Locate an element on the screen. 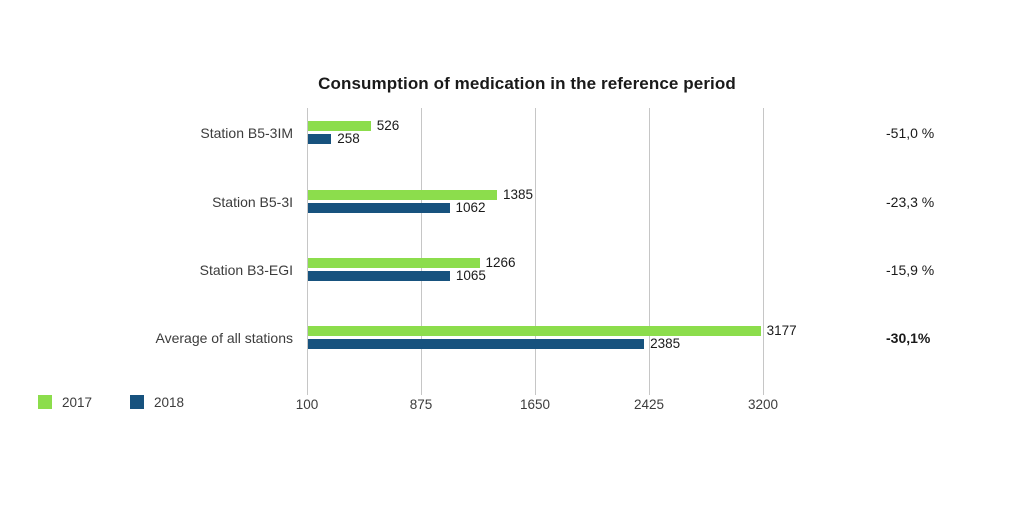 The height and width of the screenshot is (518, 1024). legend-label-2017: 2017 is located at coordinates (77, 402).